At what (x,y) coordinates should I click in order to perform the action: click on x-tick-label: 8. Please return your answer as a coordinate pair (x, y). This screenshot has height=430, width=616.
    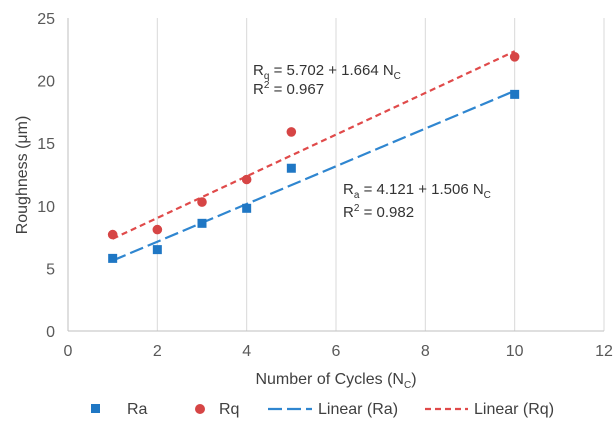
    Looking at the image, I should click on (425, 351).